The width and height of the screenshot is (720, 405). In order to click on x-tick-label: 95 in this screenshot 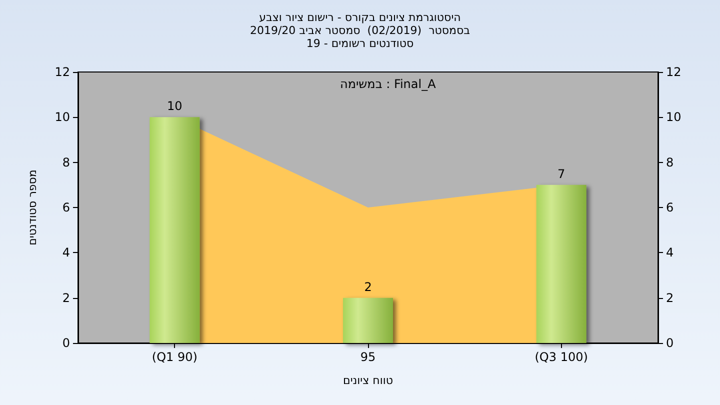, I will do `click(368, 357)`.